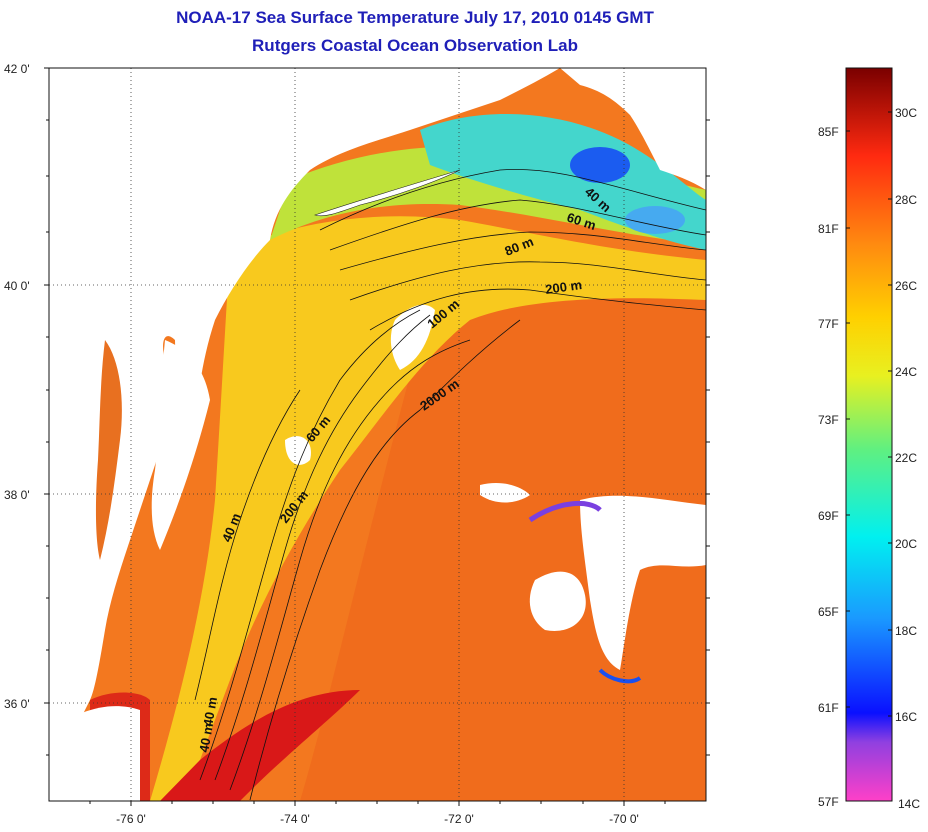 Image resolution: width=928 pixels, height=832 pixels. I want to click on chesapeake-bay, so click(108, 450).